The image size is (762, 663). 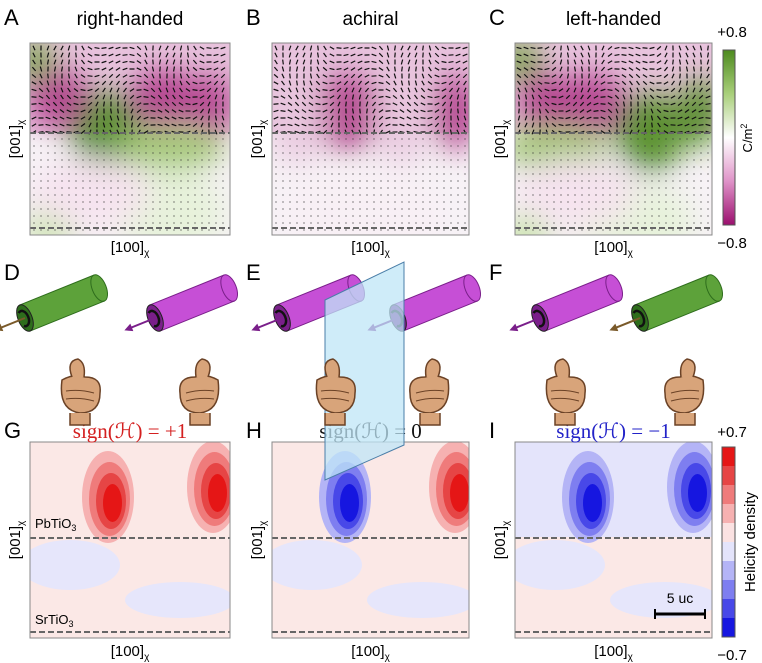 I want to click on map-blobs, so click(x=613, y=139).